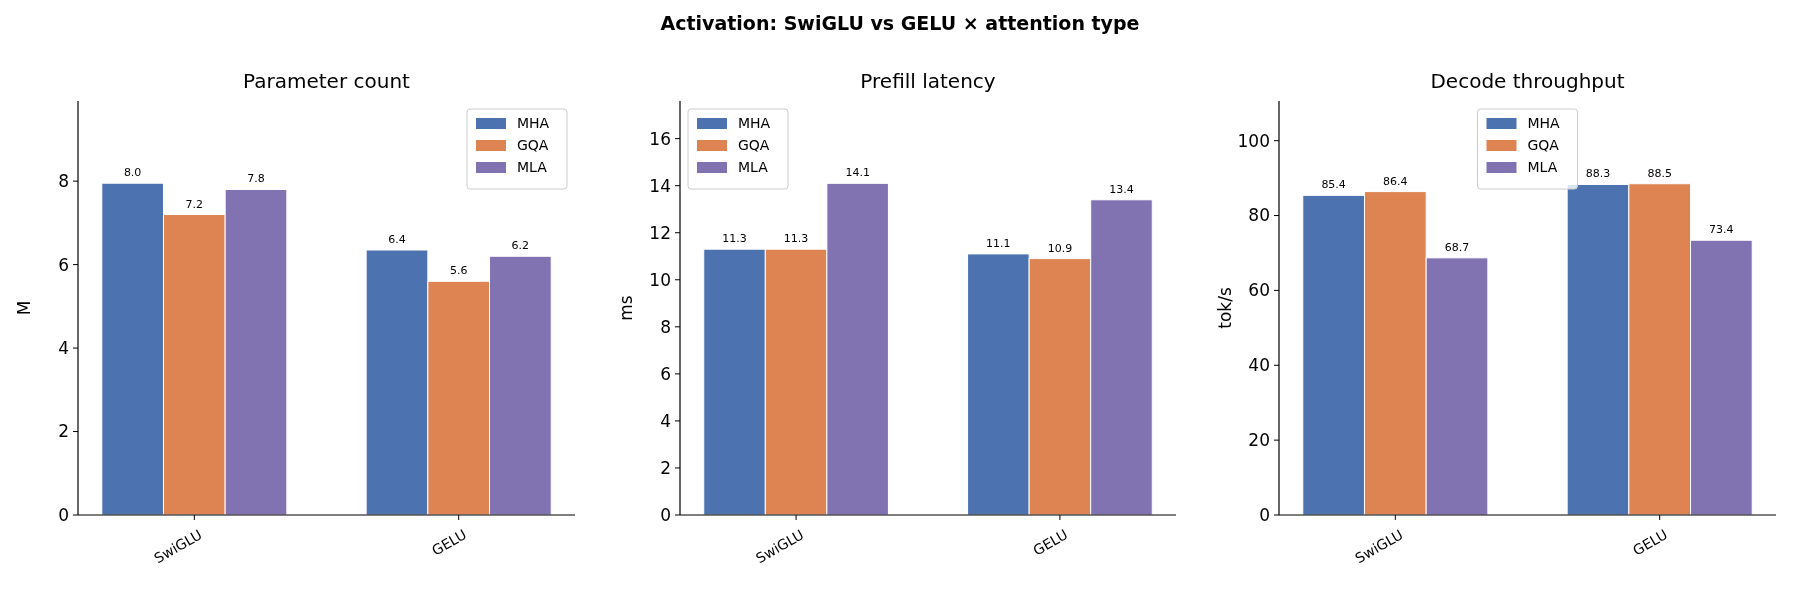  What do you see at coordinates (520, 246) in the screenshot?
I see `data-label: 6.2` at bounding box center [520, 246].